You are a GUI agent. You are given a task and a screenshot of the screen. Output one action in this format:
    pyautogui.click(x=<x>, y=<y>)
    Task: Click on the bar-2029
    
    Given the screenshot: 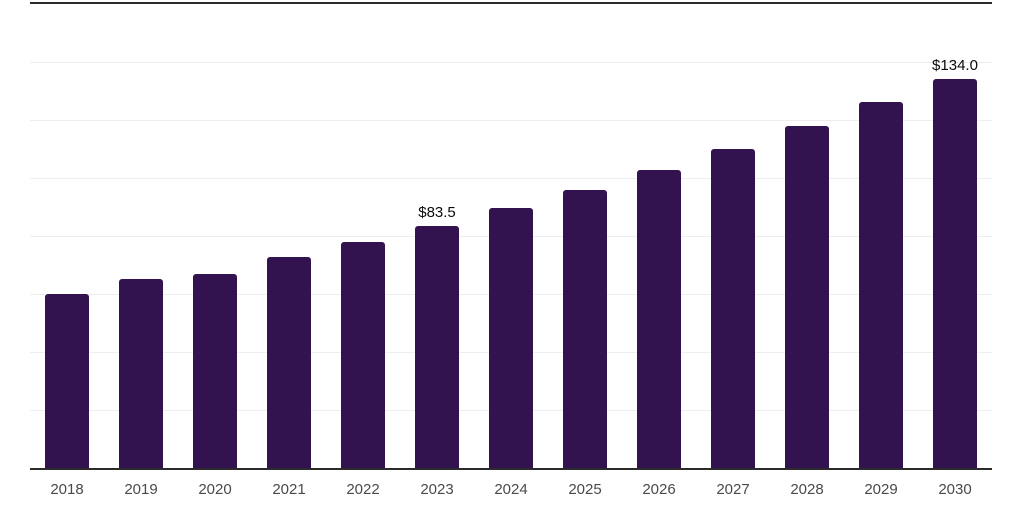 What is the action you would take?
    pyautogui.click(x=881, y=285)
    